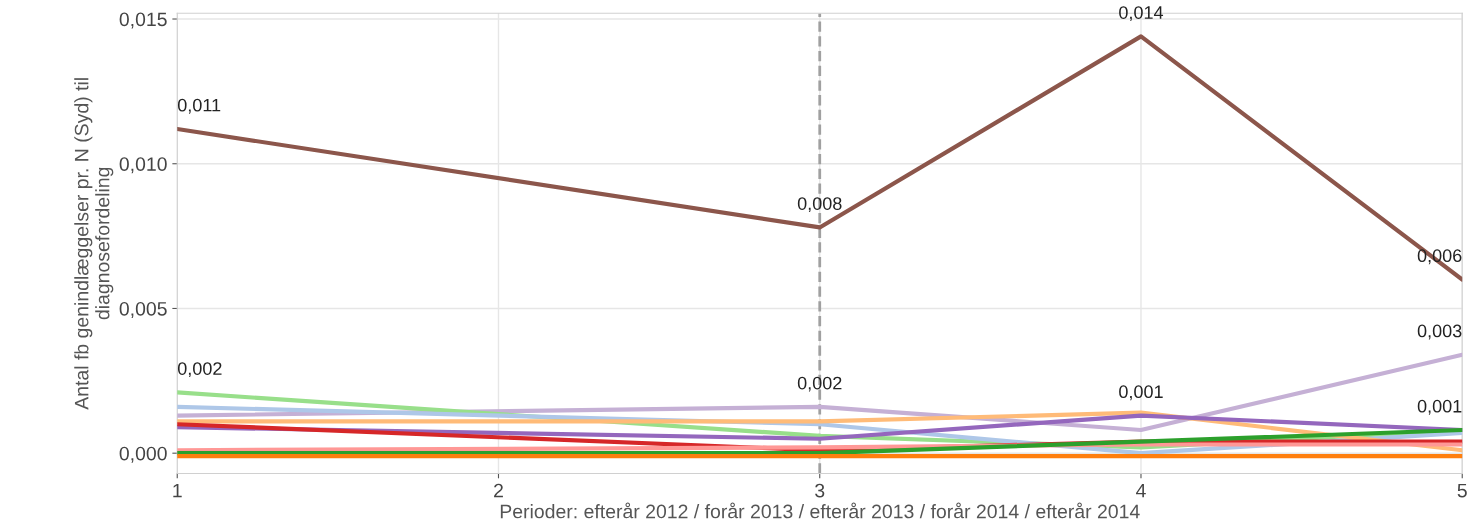  Describe the element at coordinates (94, 244) in the screenshot. I see `y-axis-title: Antal fb genindlæggelser pr. N (Syd) til diagnosefordeling` at that location.